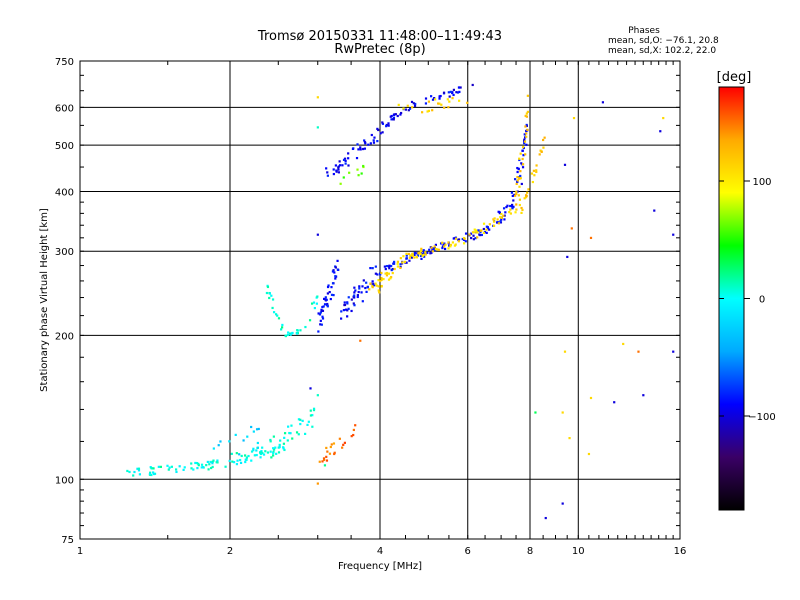  I want to click on x-tick-label: 16, so click(680, 551).